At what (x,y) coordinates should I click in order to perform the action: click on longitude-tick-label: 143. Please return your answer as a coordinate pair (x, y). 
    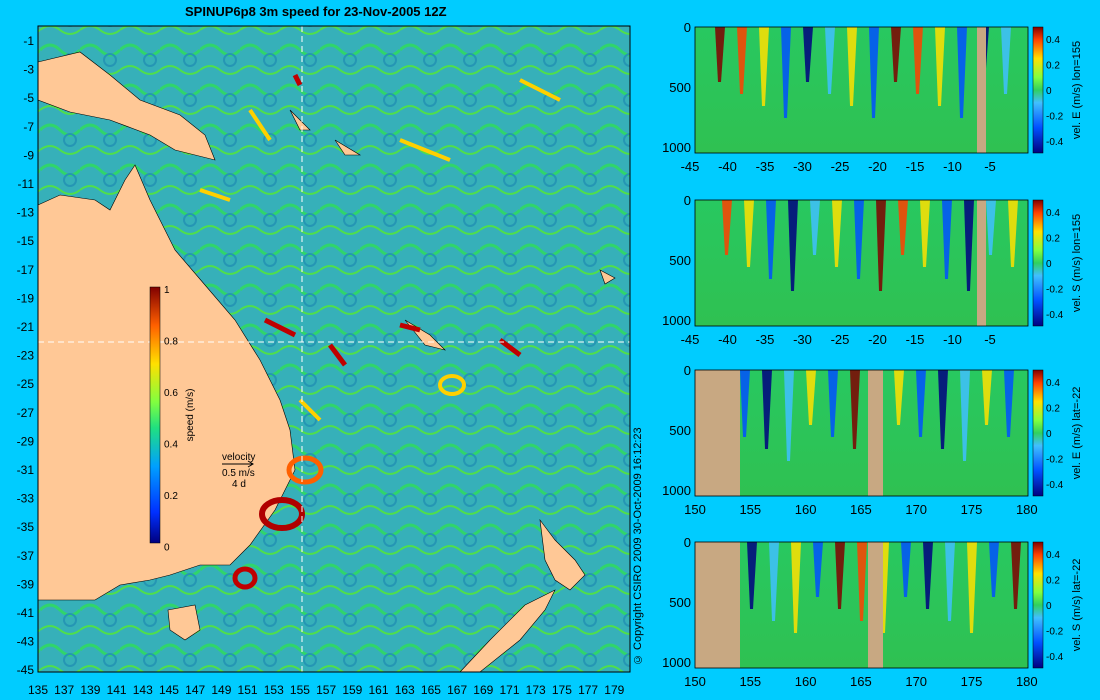
    Looking at the image, I should click on (143, 690).